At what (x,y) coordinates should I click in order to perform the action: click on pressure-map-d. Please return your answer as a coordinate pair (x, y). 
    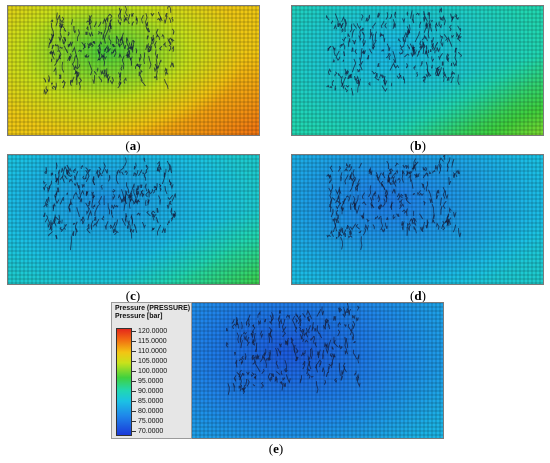
    Looking at the image, I should click on (417, 219).